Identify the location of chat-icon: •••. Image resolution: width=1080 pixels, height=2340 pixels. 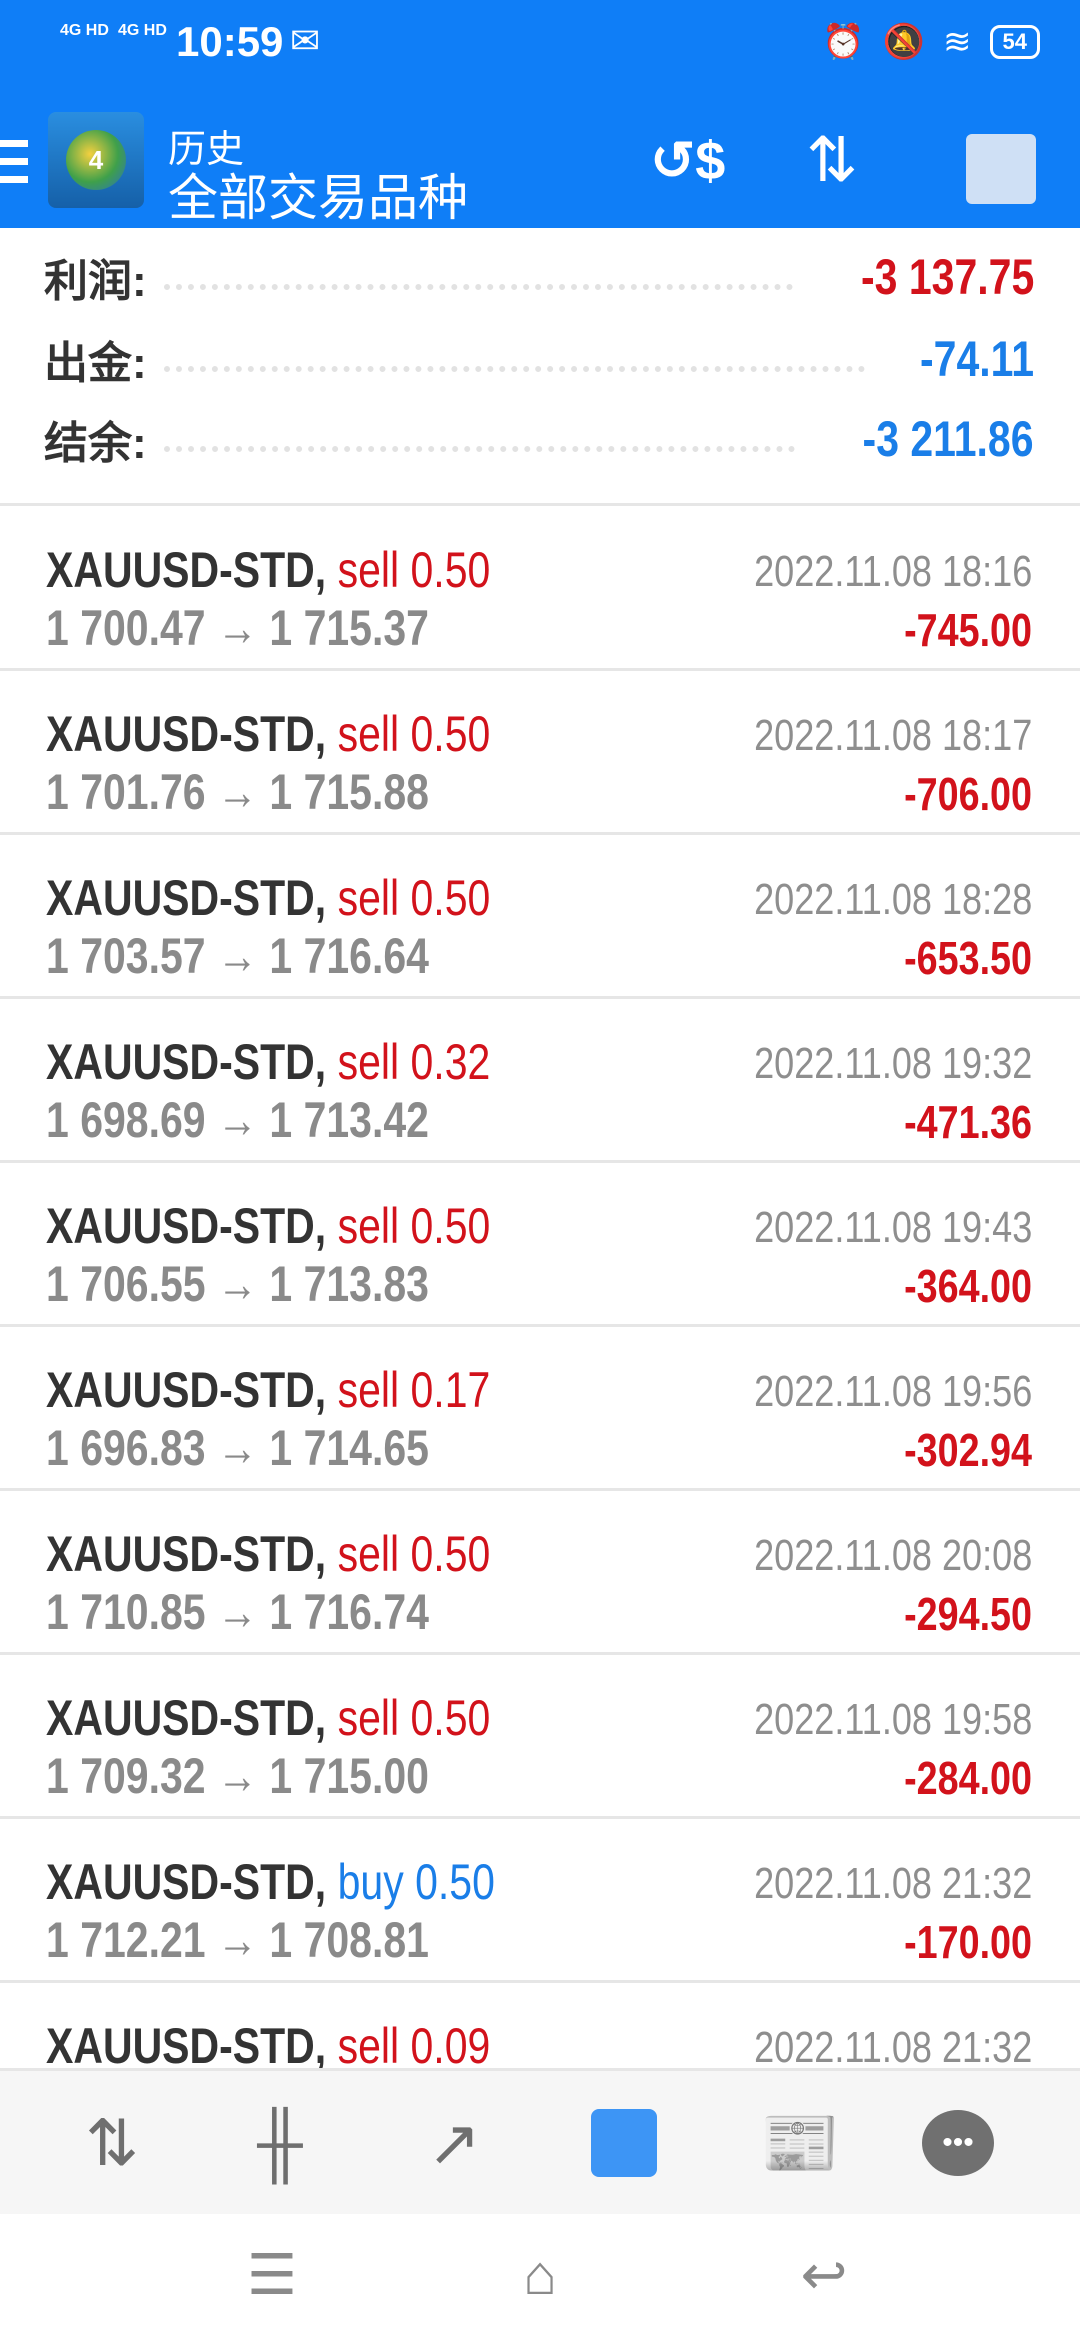
(958, 2143).